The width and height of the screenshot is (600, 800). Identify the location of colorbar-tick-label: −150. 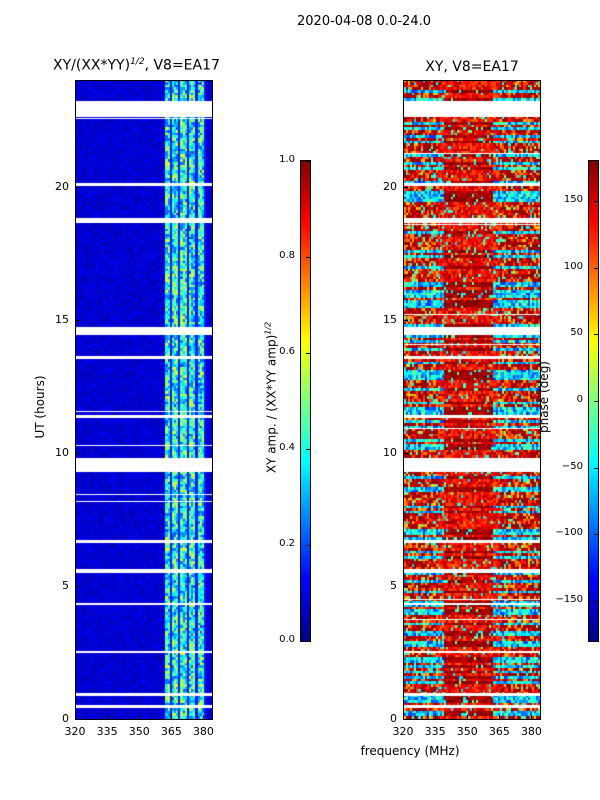
(569, 599).